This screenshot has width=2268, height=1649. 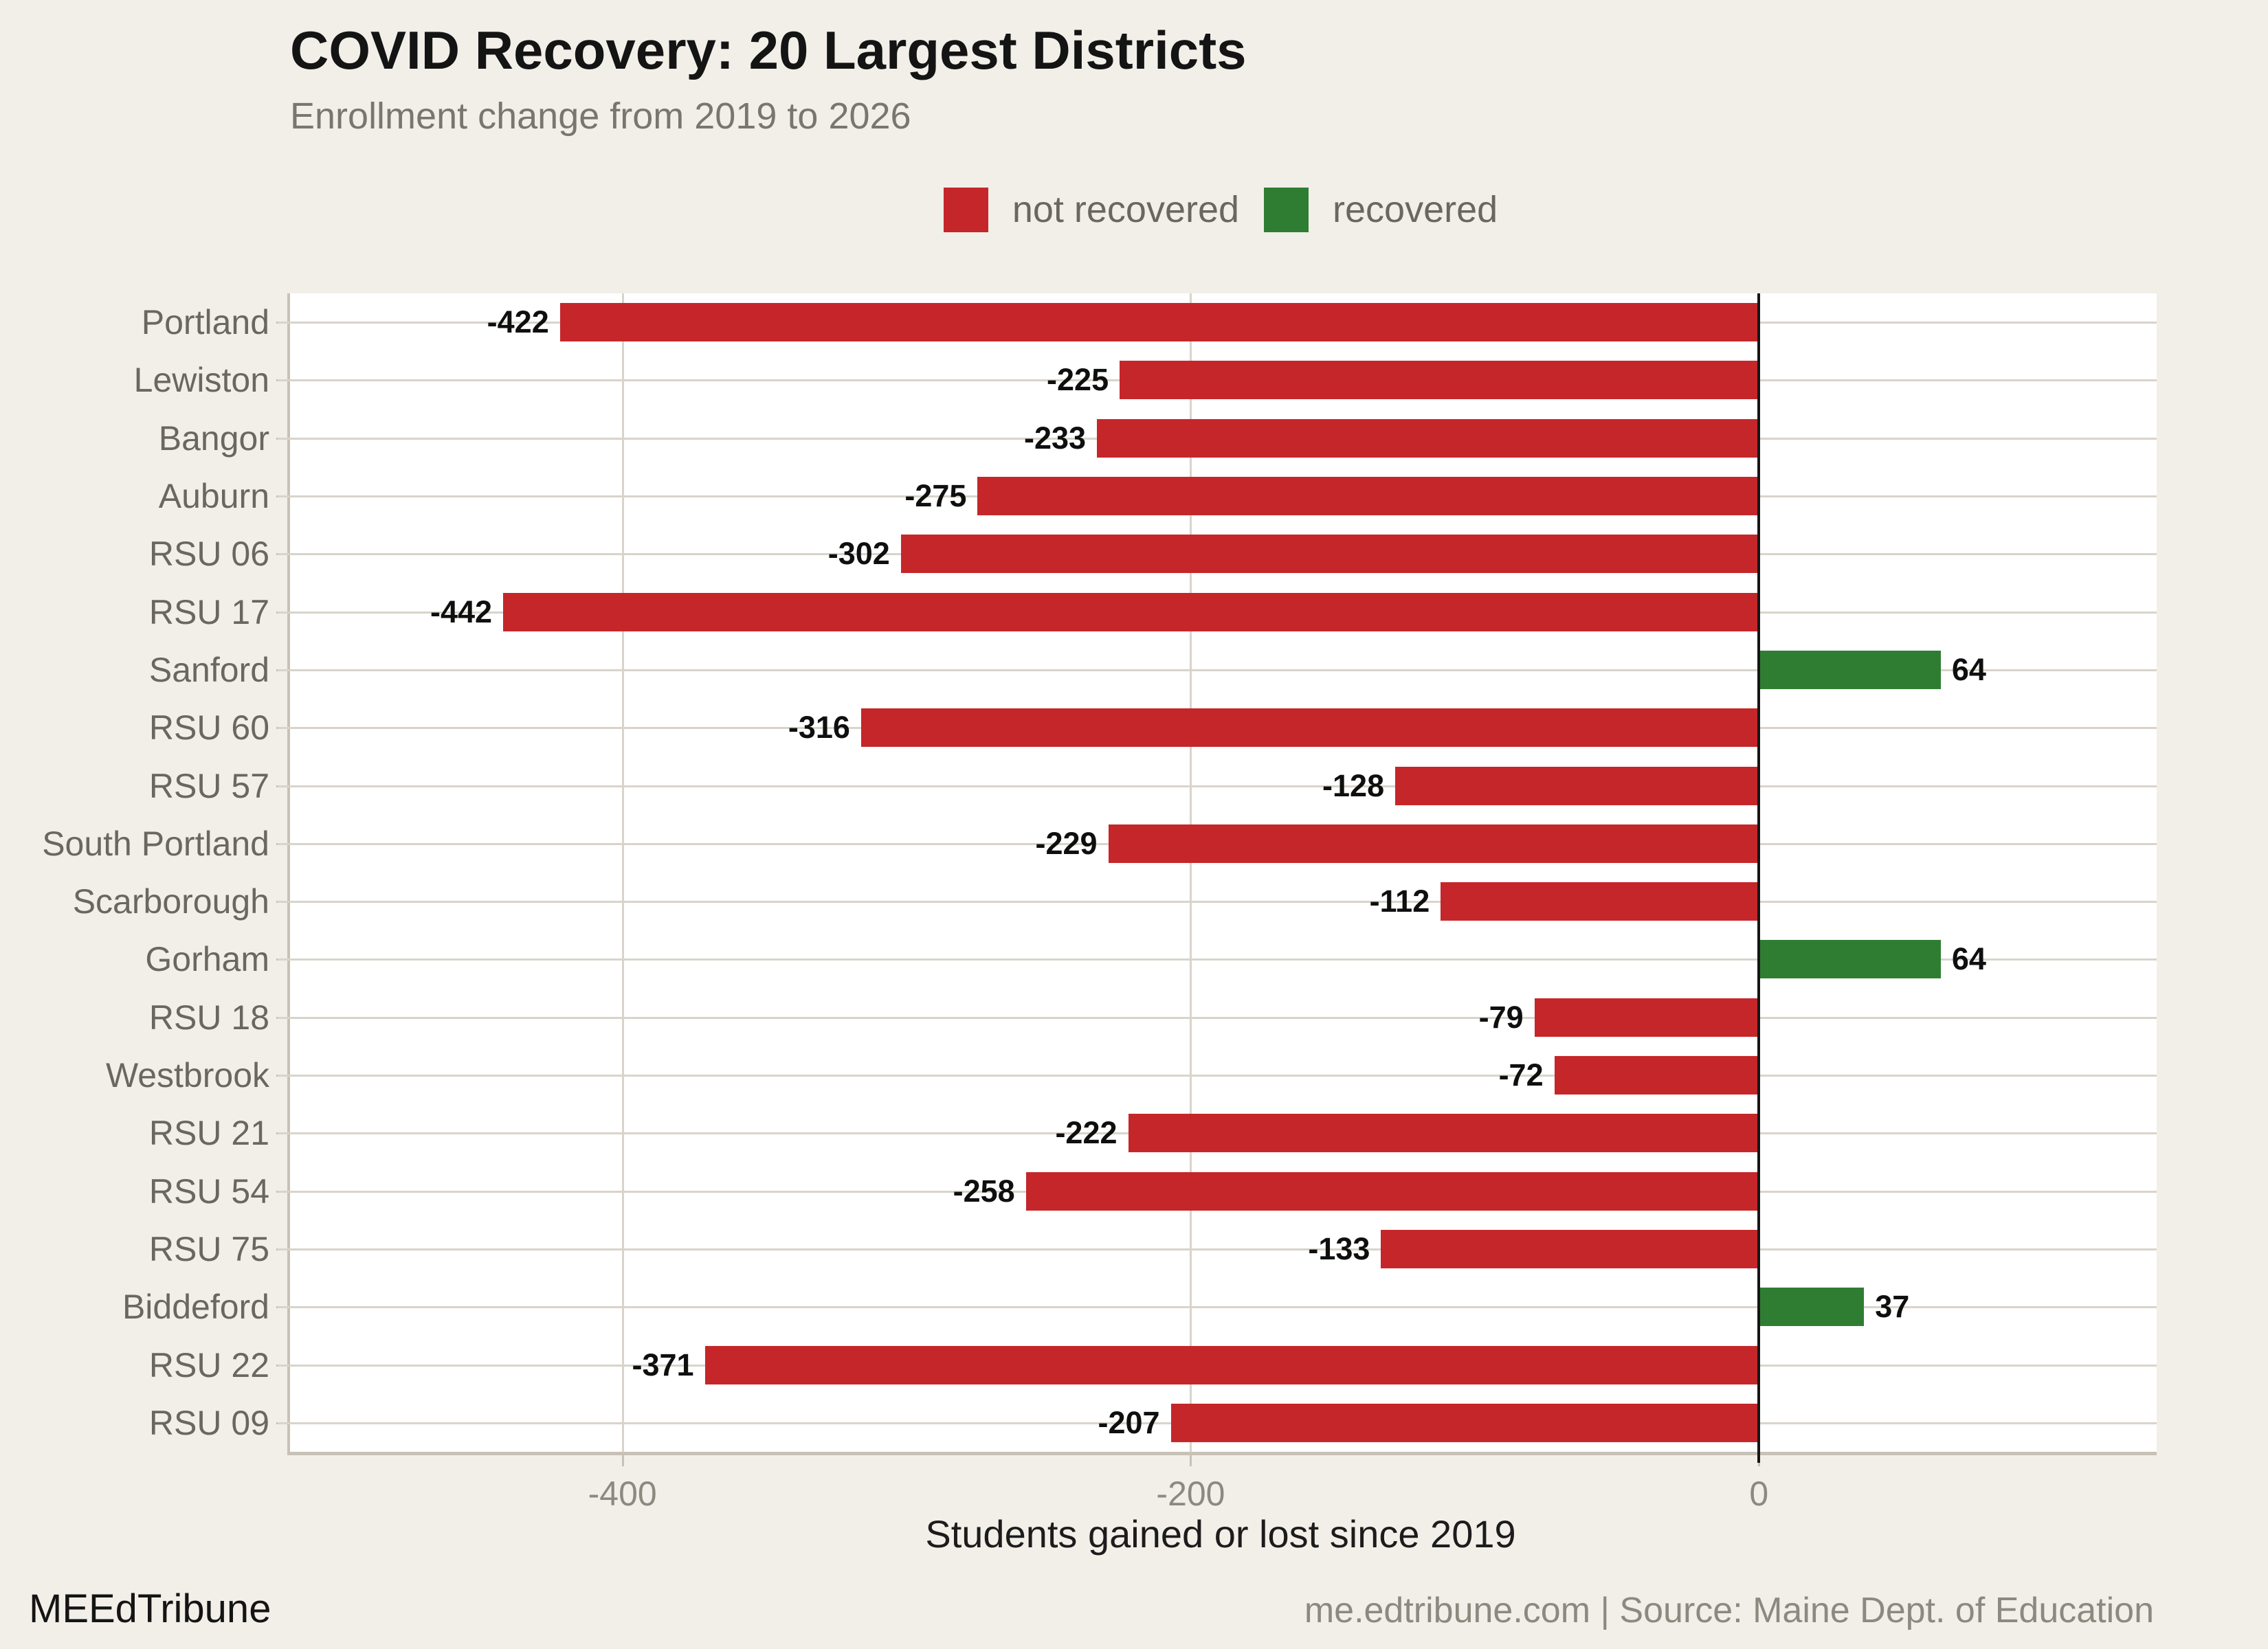 I want to click on legend-swatch-not-recovered, so click(x=965, y=209).